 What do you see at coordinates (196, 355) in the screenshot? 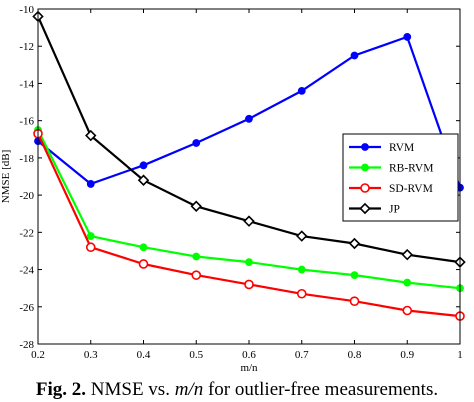
I see `x-tick-label-3: 0.5` at bounding box center [196, 355].